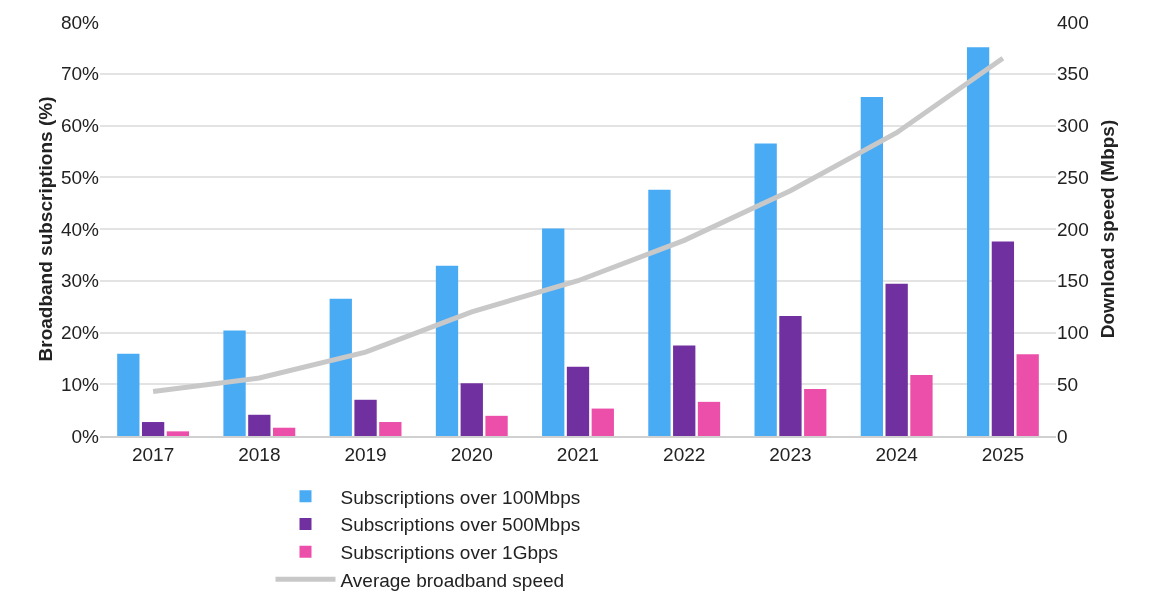 This screenshot has height=610, width=1156. Describe the element at coordinates (80, 333) in the screenshot. I see `y-tick-label: 20%` at that location.